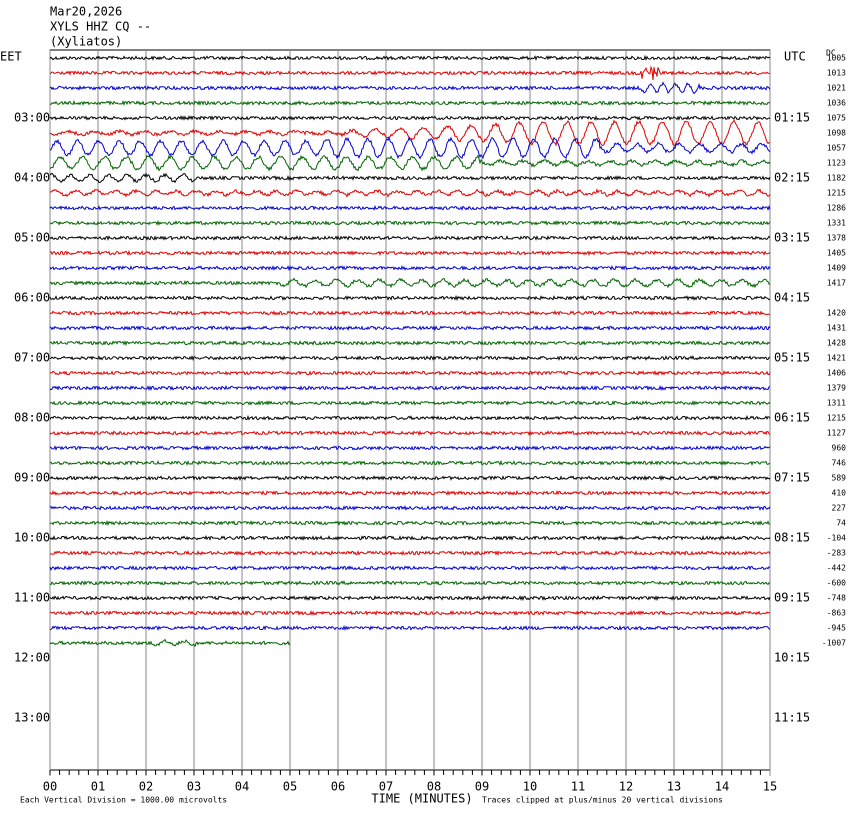  Describe the element at coordinates (836, 223) in the screenshot. I see `dc-offset: 1331` at that location.